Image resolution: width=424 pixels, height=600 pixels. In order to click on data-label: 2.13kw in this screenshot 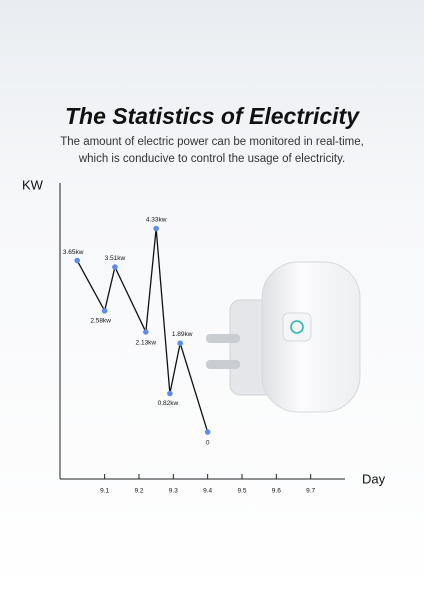, I will do `click(146, 343)`.